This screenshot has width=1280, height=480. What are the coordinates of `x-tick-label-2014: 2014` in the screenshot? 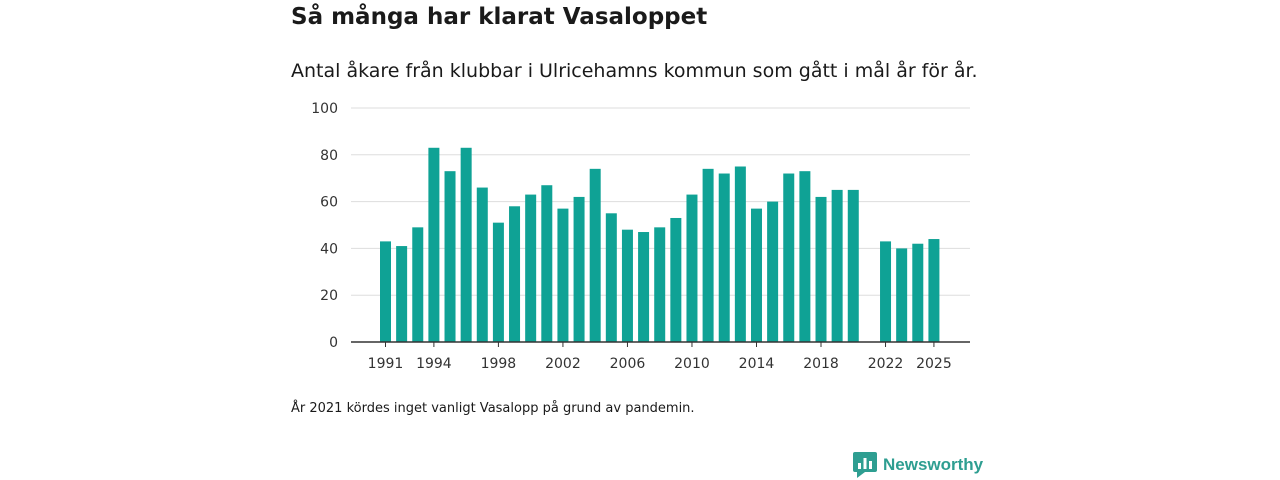 It's located at (757, 364).